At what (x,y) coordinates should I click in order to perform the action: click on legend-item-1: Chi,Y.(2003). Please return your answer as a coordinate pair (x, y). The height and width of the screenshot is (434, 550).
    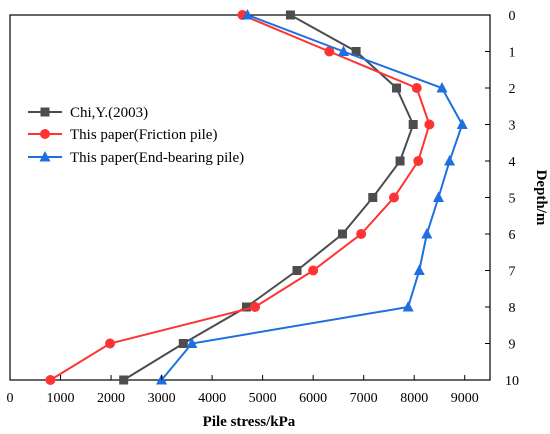
    Looking at the image, I should click on (88, 113).